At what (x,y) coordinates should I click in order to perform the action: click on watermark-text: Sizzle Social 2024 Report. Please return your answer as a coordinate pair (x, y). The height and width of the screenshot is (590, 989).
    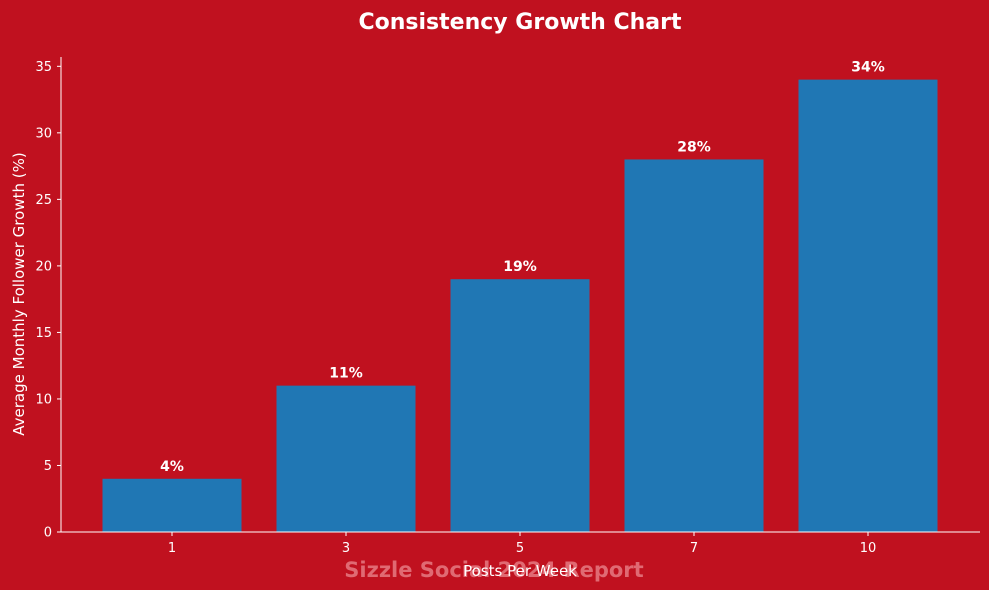
    Looking at the image, I should click on (493, 570).